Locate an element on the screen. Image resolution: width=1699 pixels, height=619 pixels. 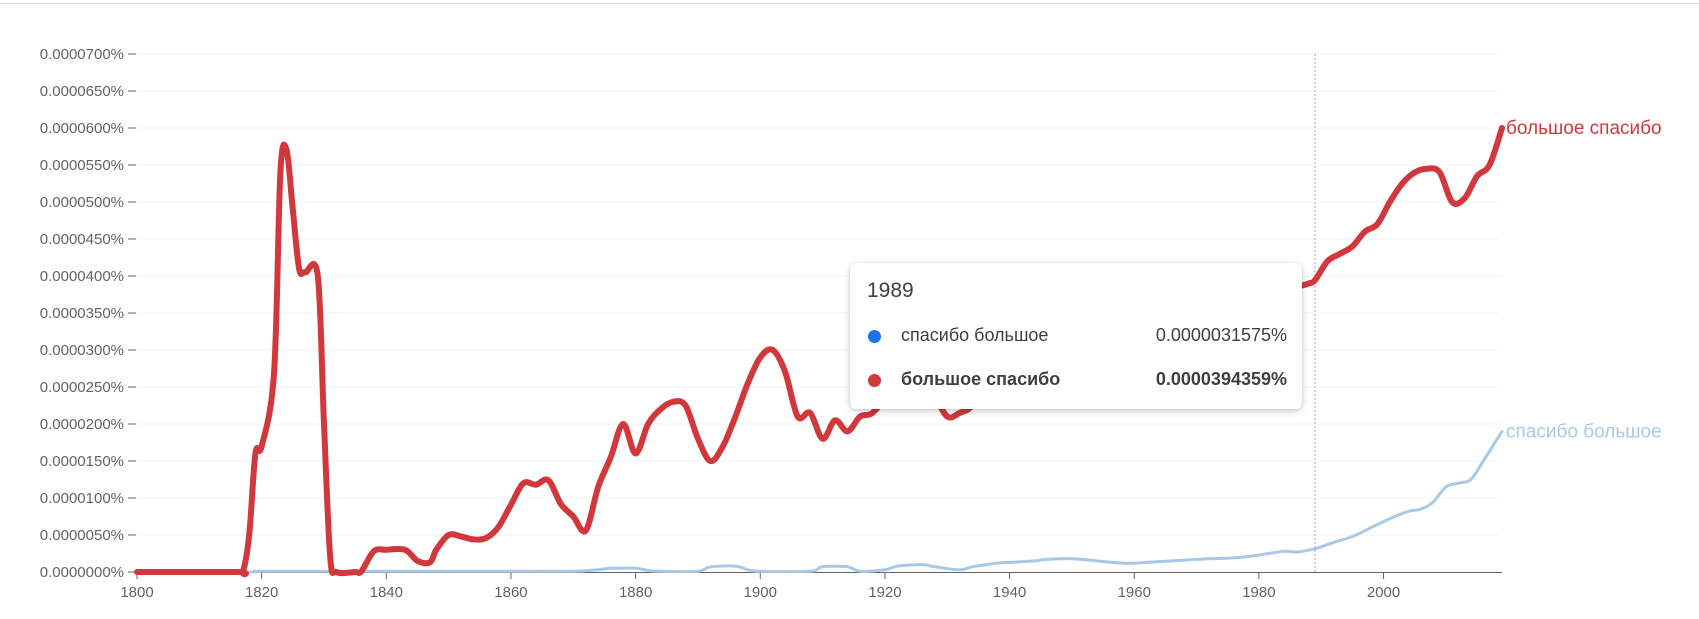
x-tick-label: 1980 is located at coordinates (1258, 592).